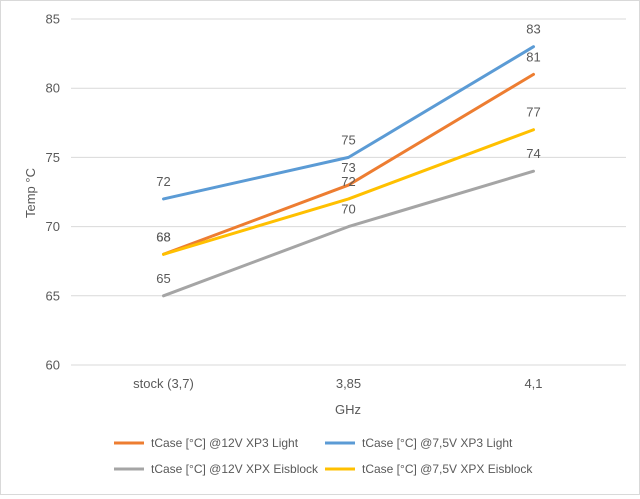  What do you see at coordinates (533, 56) in the screenshot?
I see `data-label: 81` at bounding box center [533, 56].